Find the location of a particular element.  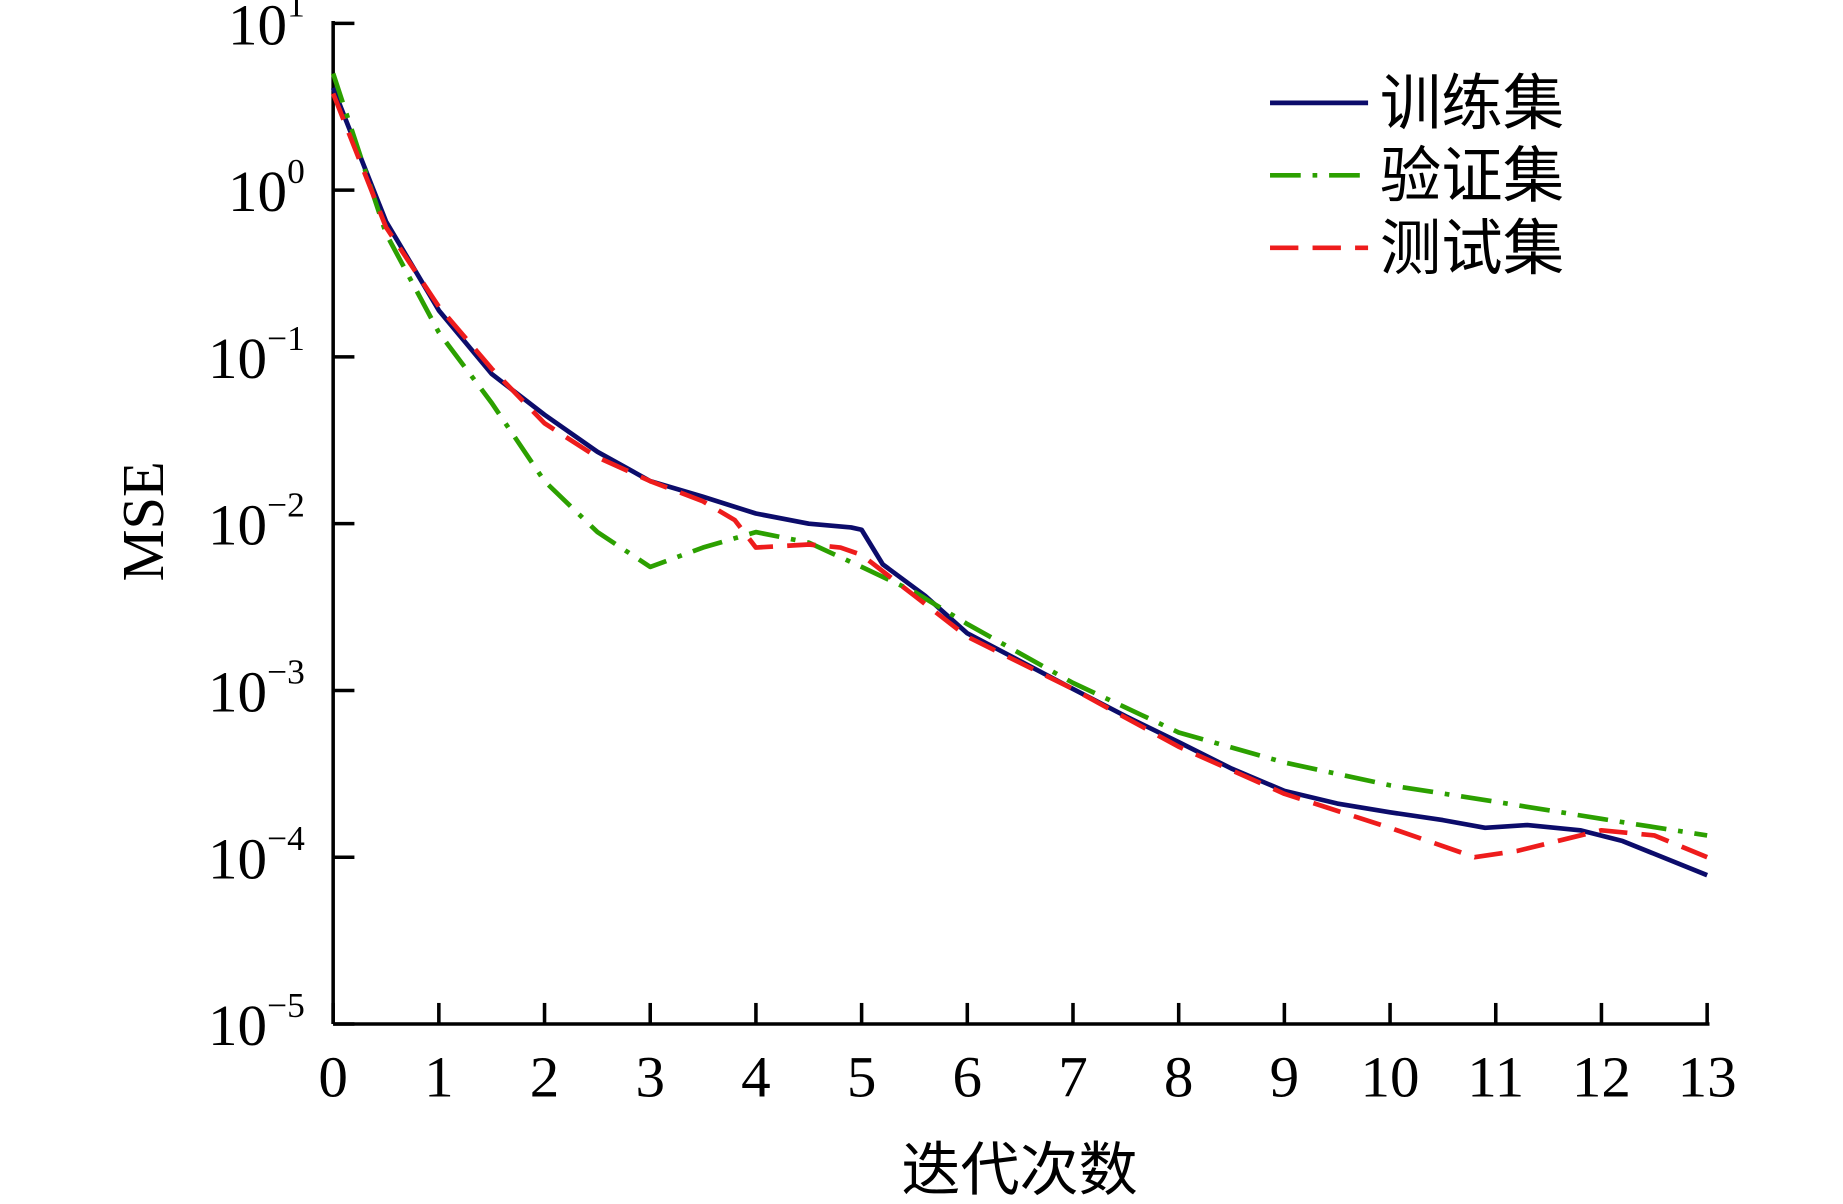

x-tick-label: 10 is located at coordinates (1390, 1077).